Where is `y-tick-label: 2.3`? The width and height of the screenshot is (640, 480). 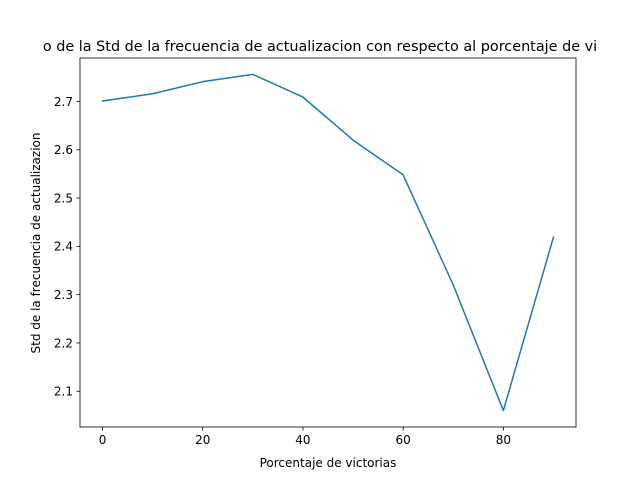 y-tick-label: 2.3 is located at coordinates (63, 295).